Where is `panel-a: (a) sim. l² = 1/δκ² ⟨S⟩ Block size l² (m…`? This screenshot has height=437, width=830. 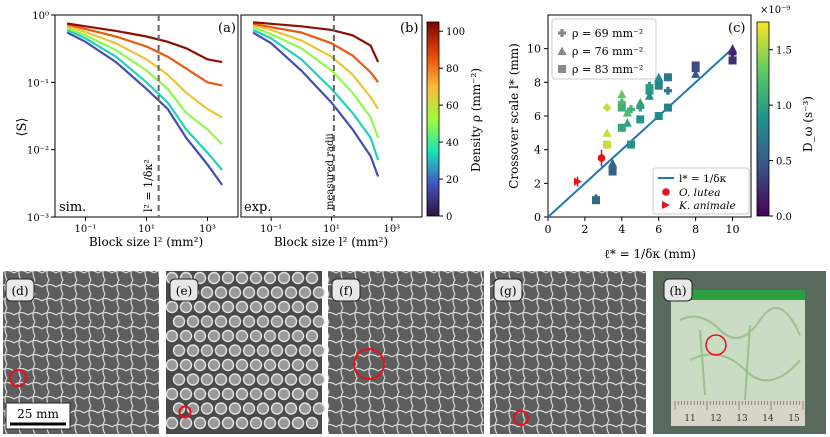
panel-a: (a) sim. l² = 1/δκ² ⟨S⟩ Block size l² (m… is located at coordinates (127, 130).